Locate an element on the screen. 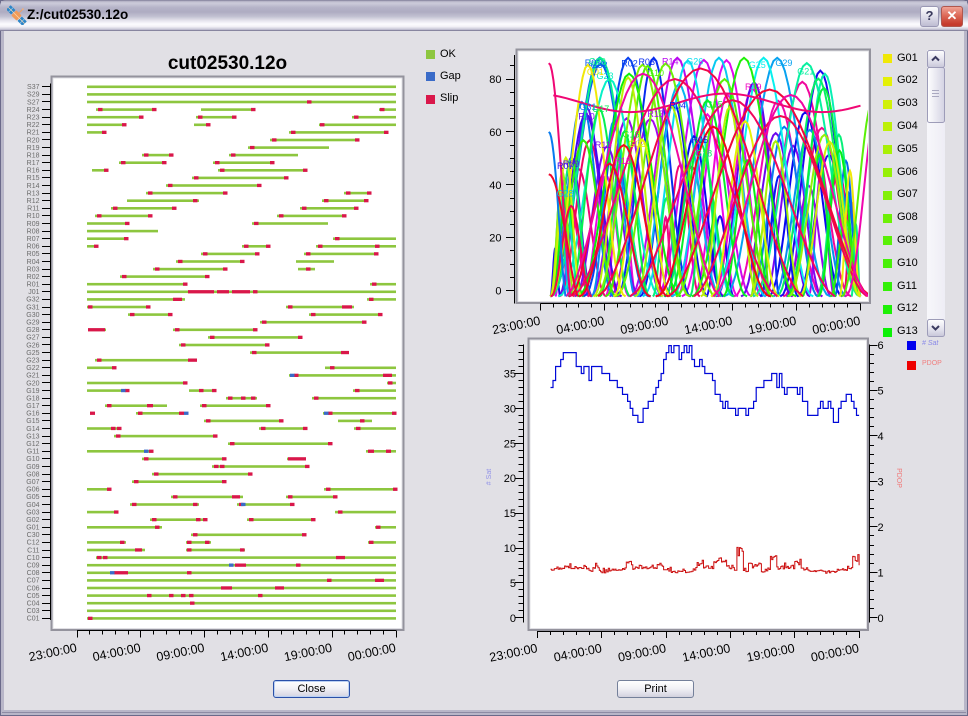 The width and height of the screenshot is (968, 716). svg-text: 25 is located at coordinates (510, 444).